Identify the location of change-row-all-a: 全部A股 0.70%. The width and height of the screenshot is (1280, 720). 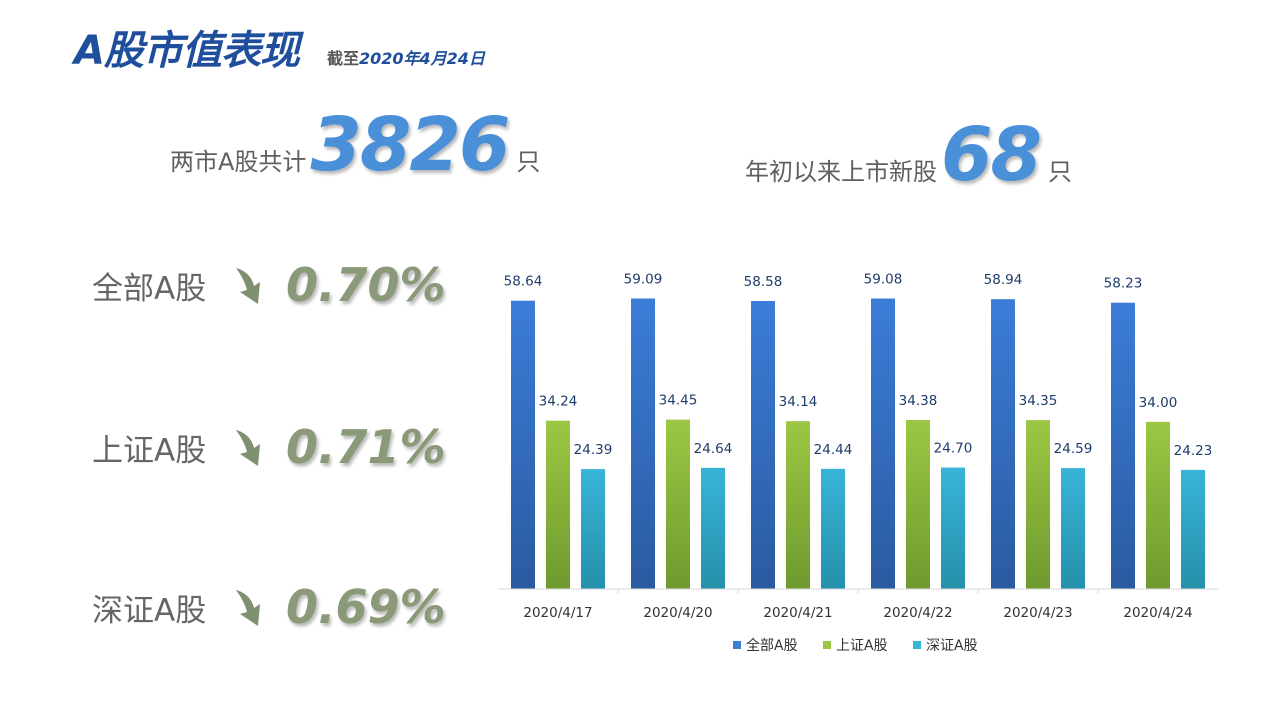
(282, 285).